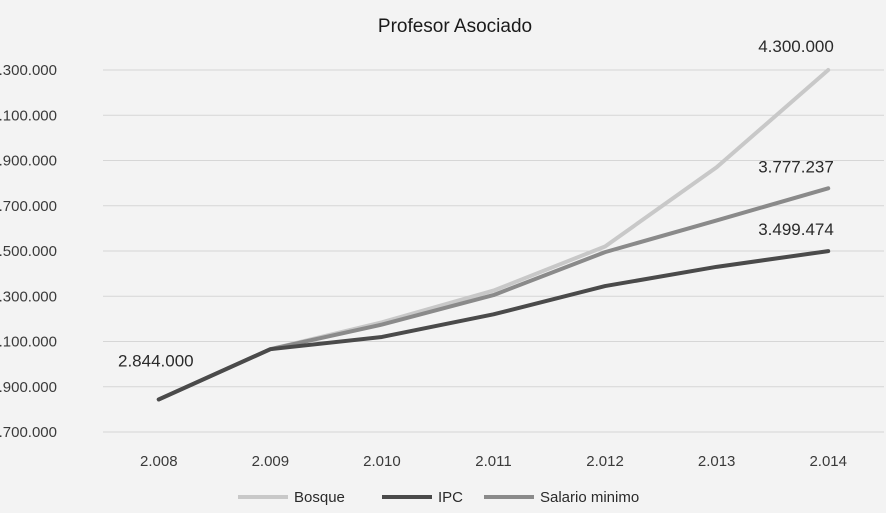 The image size is (886, 513). What do you see at coordinates (589, 497) in the screenshot?
I see `legend-label-salario-minimo: Salario minimo` at bounding box center [589, 497].